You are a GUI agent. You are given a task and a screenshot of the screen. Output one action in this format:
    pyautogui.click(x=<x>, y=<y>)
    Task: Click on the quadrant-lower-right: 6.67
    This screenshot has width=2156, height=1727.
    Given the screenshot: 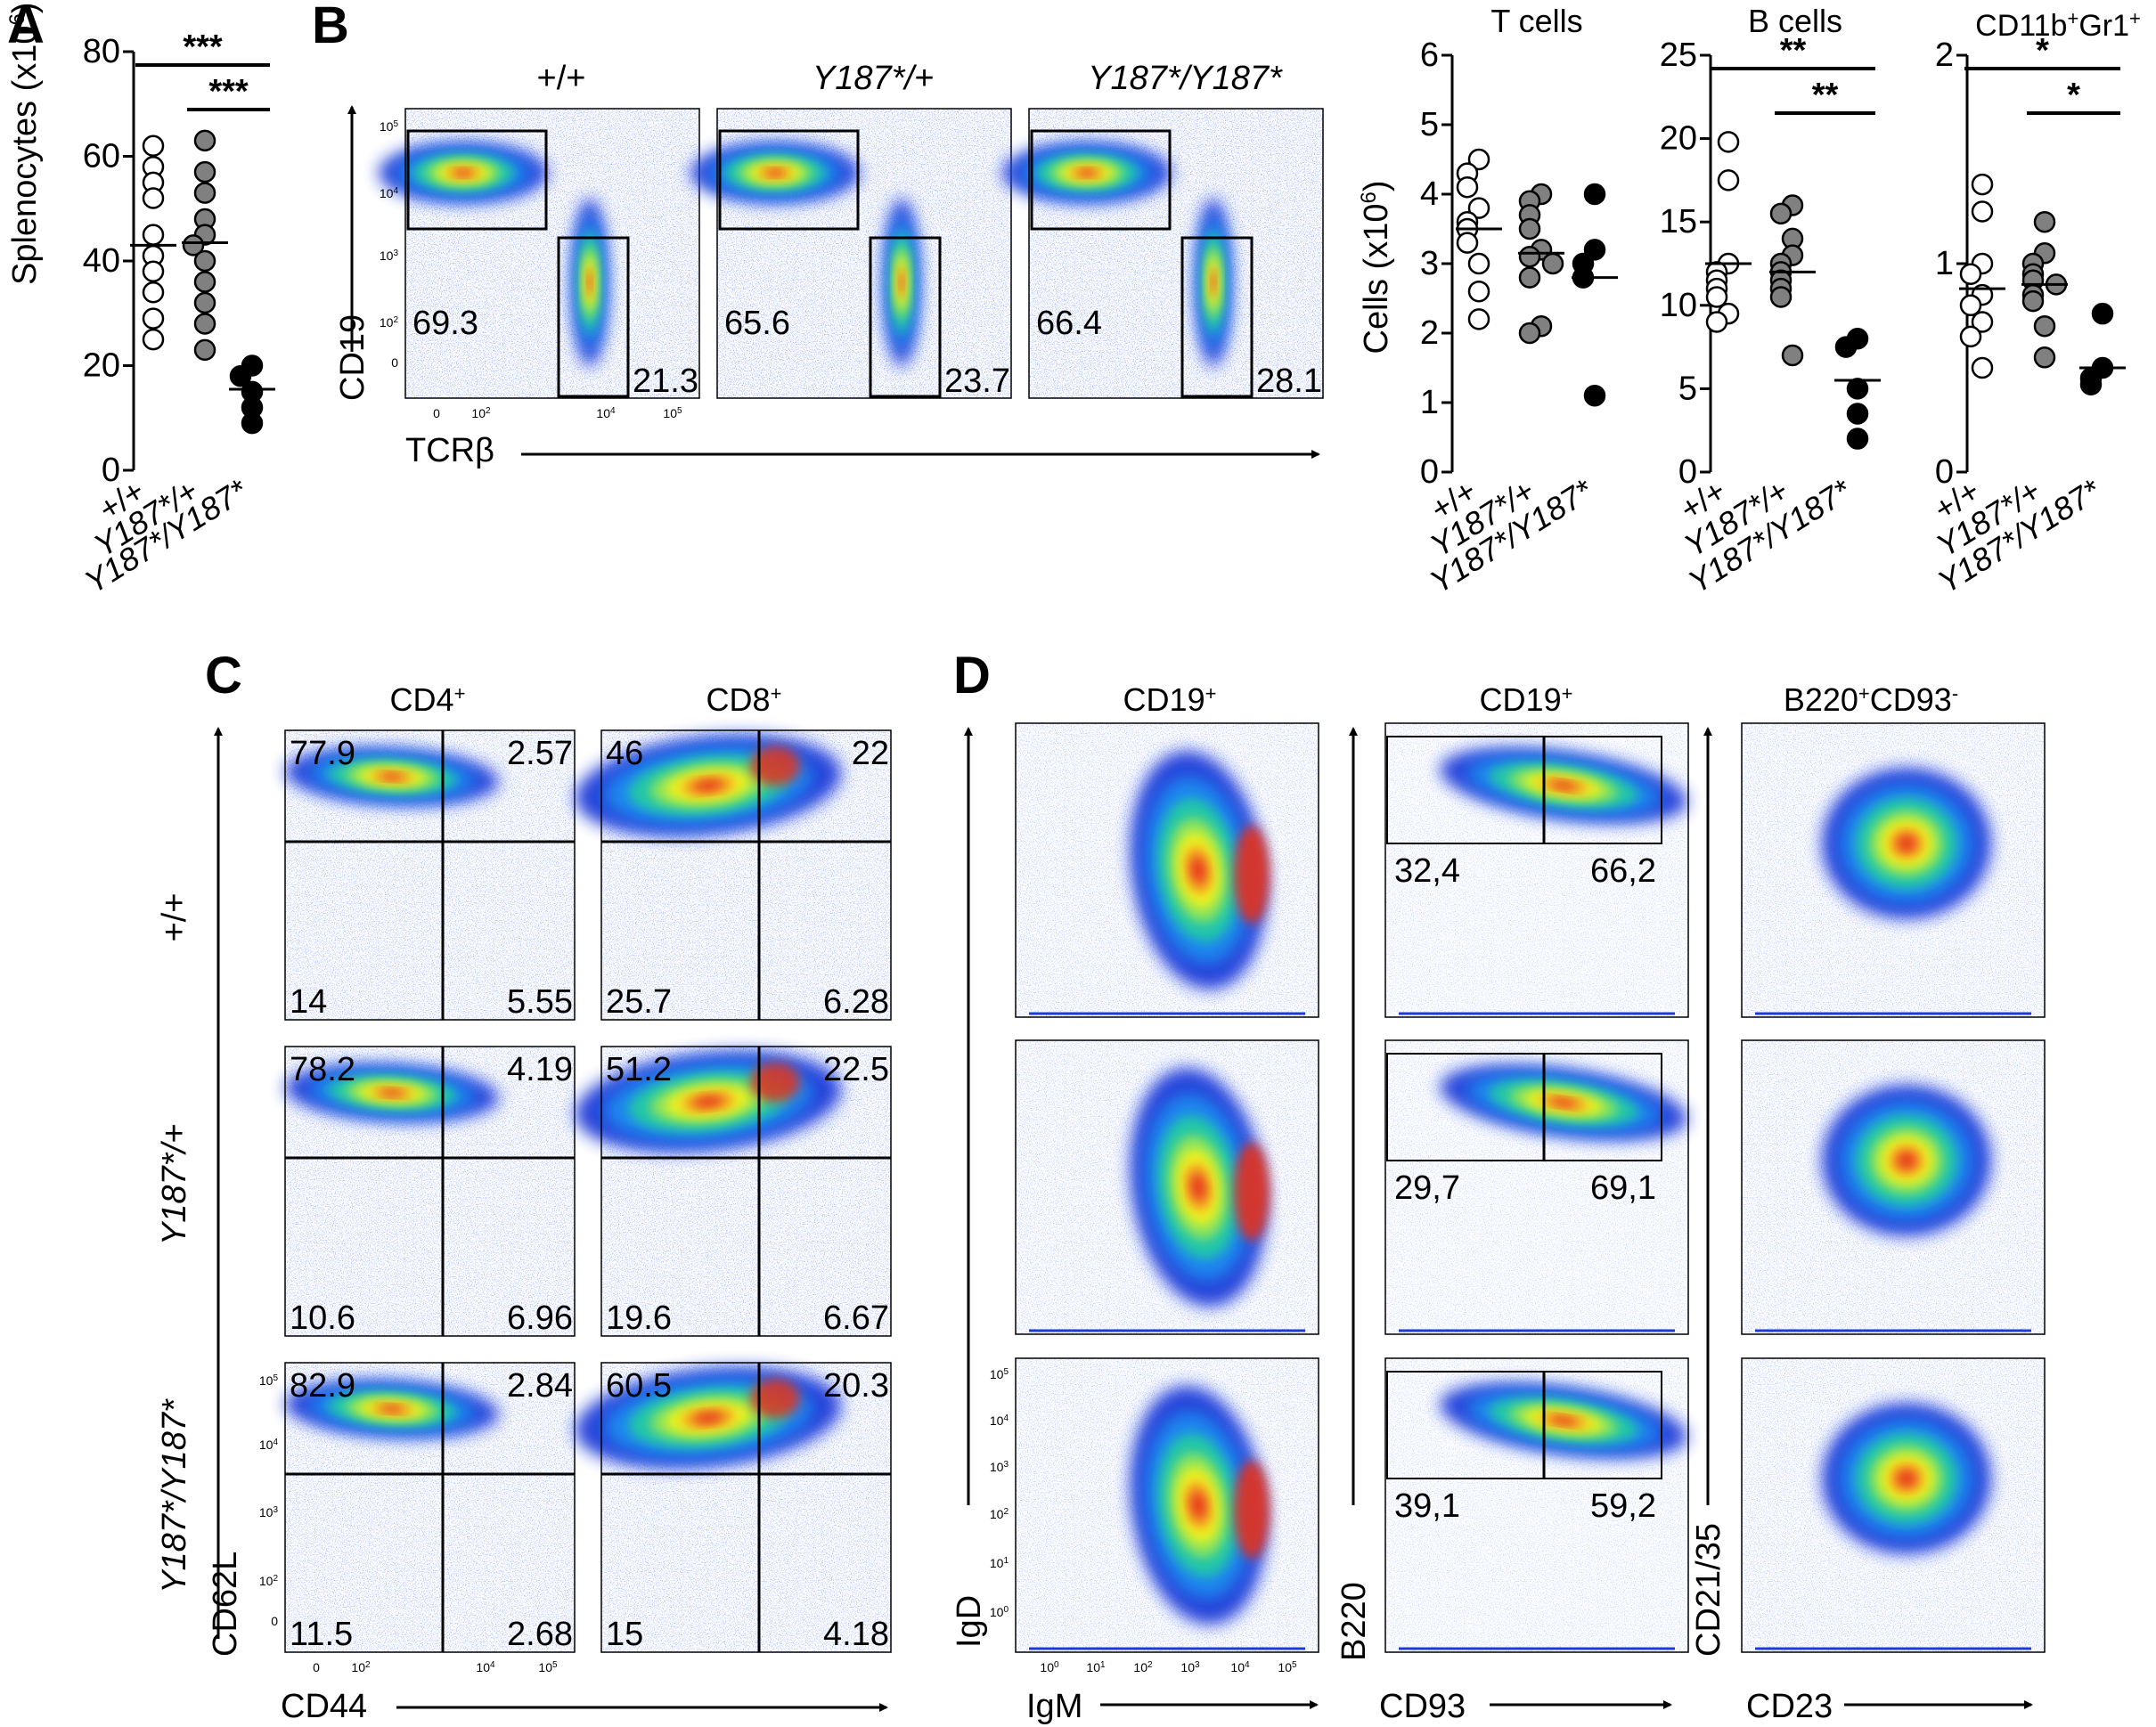 What is the action you would take?
    pyautogui.click(x=856, y=1318)
    